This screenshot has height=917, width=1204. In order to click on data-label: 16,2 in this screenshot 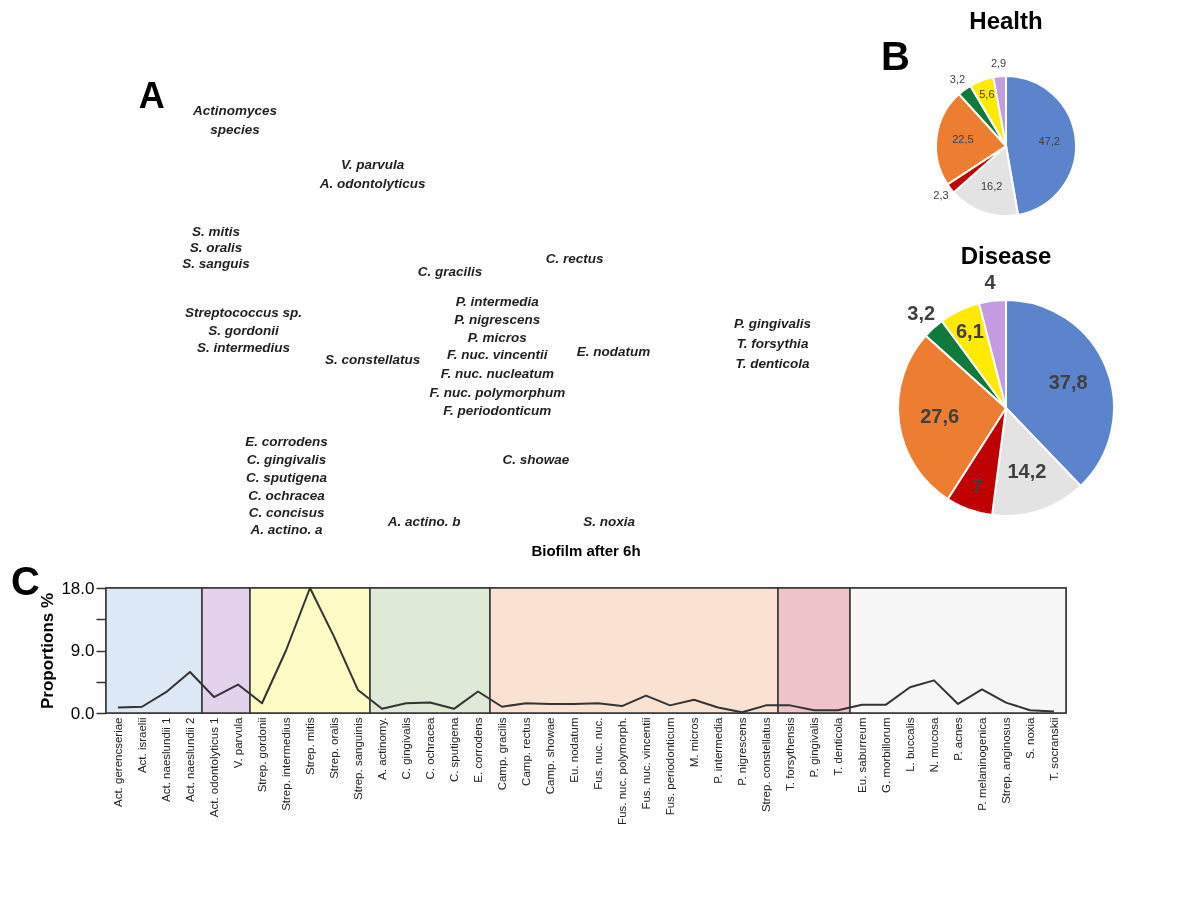, I will do `click(991, 185)`.